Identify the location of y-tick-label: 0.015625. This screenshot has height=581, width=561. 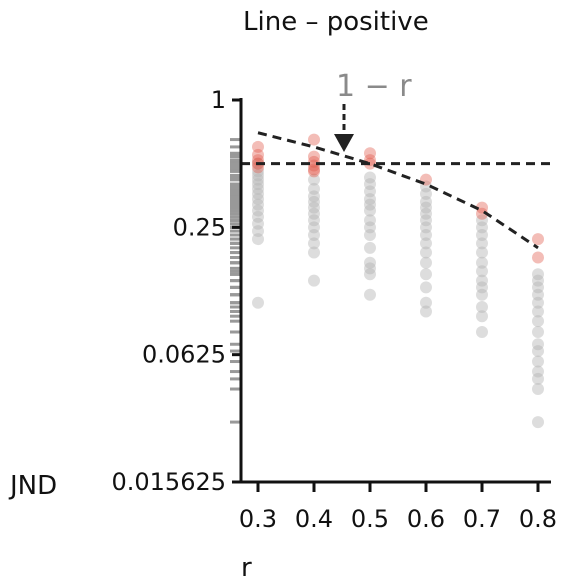
(168, 482).